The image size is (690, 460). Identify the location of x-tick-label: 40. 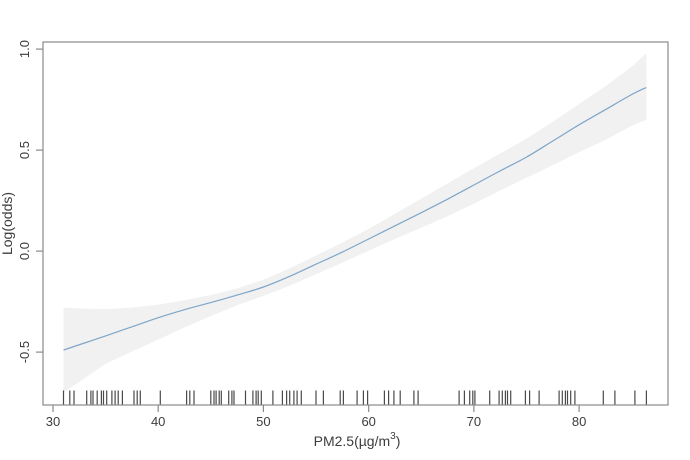
(158, 421).